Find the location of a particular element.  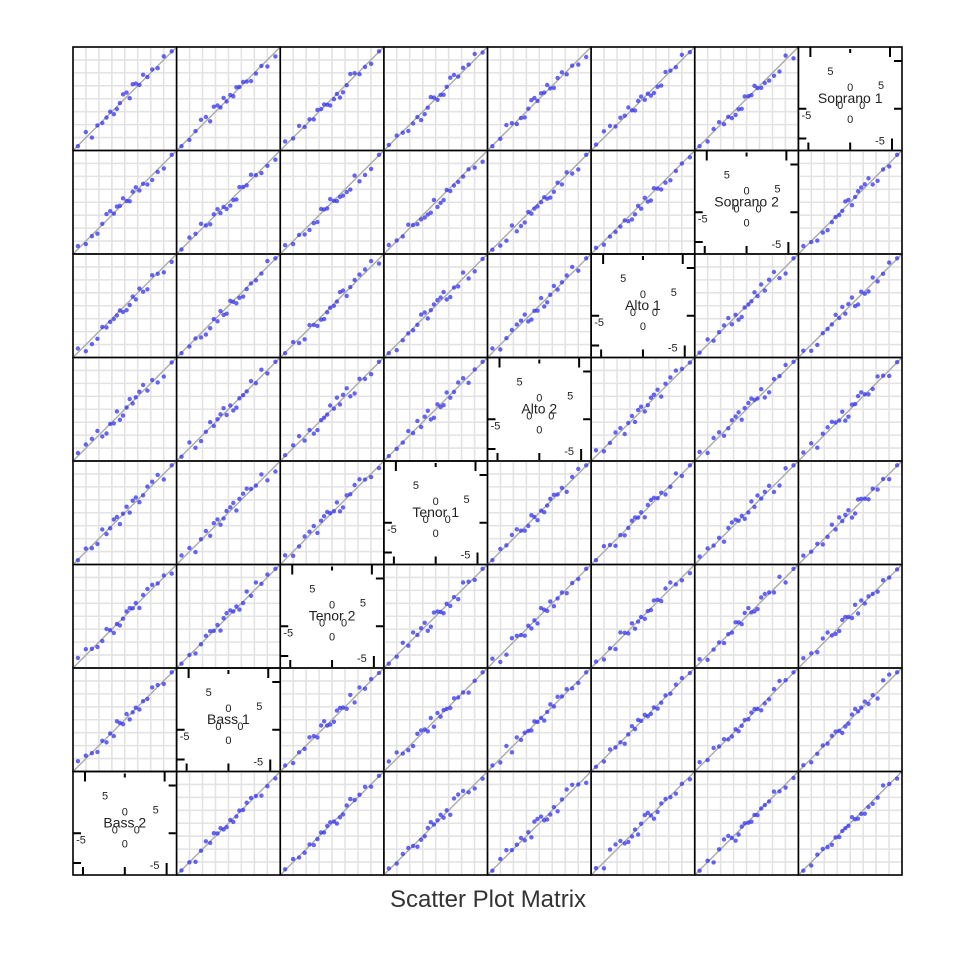

tick-label: -5 is located at coordinates (155, 866).